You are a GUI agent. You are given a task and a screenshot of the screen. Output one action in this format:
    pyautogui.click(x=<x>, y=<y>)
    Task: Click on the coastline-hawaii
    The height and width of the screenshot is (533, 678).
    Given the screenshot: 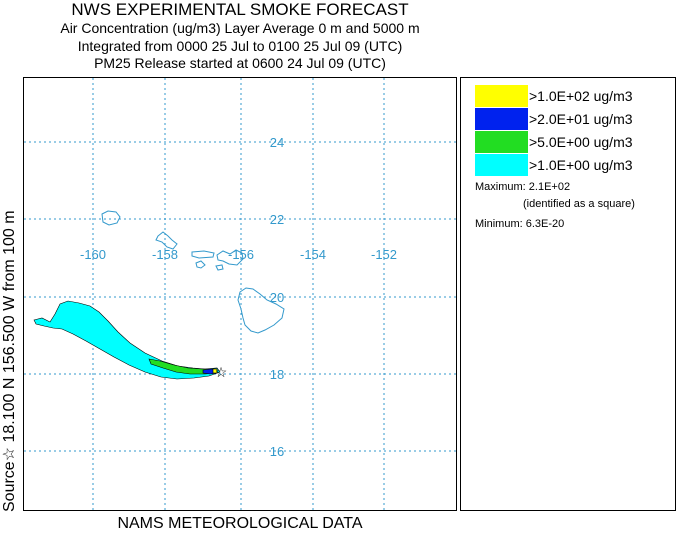 What is the action you would take?
    pyautogui.click(x=261, y=310)
    